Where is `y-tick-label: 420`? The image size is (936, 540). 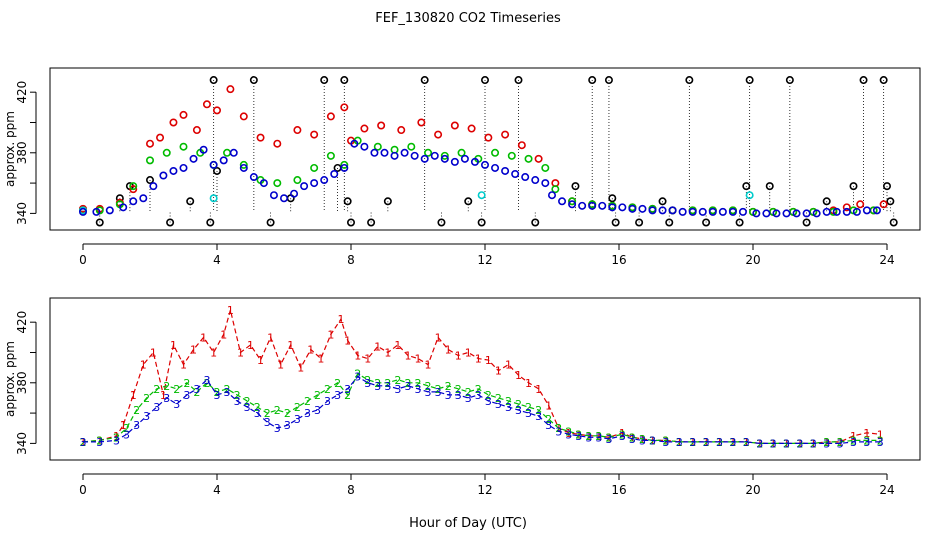
y-tick-label: 420 is located at coordinates (22, 322).